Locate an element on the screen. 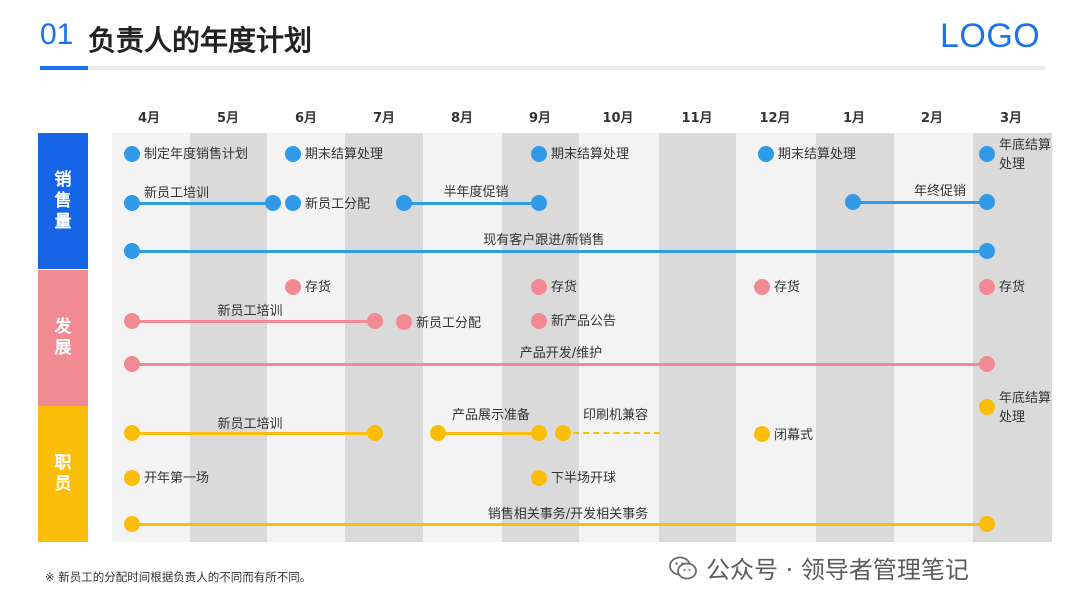 The image size is (1080, 608). month-header: 4月 is located at coordinates (149, 118).